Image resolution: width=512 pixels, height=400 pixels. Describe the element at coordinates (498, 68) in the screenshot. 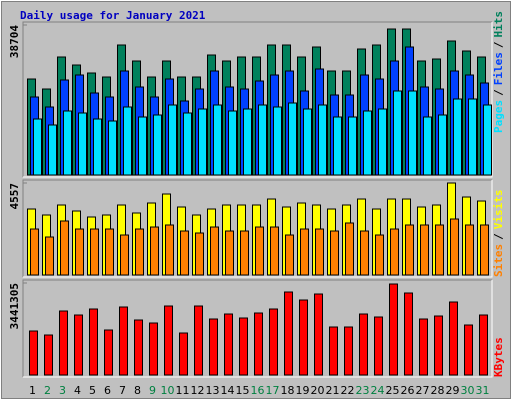

I see `legend-entry: Files` at that location.